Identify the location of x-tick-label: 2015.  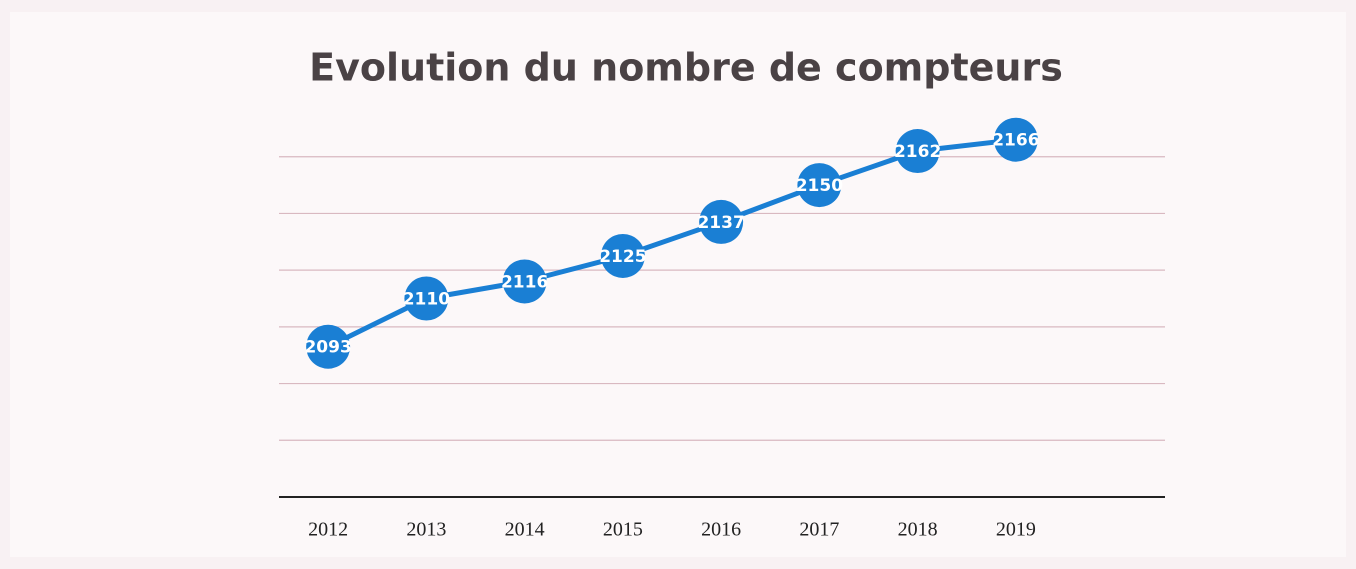
(623, 530).